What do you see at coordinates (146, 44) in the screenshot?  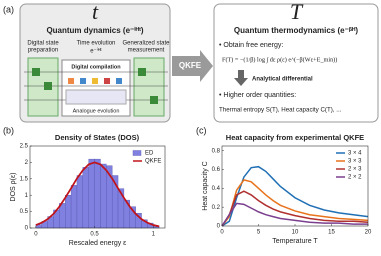 I see `label: Generalized state` at bounding box center [146, 44].